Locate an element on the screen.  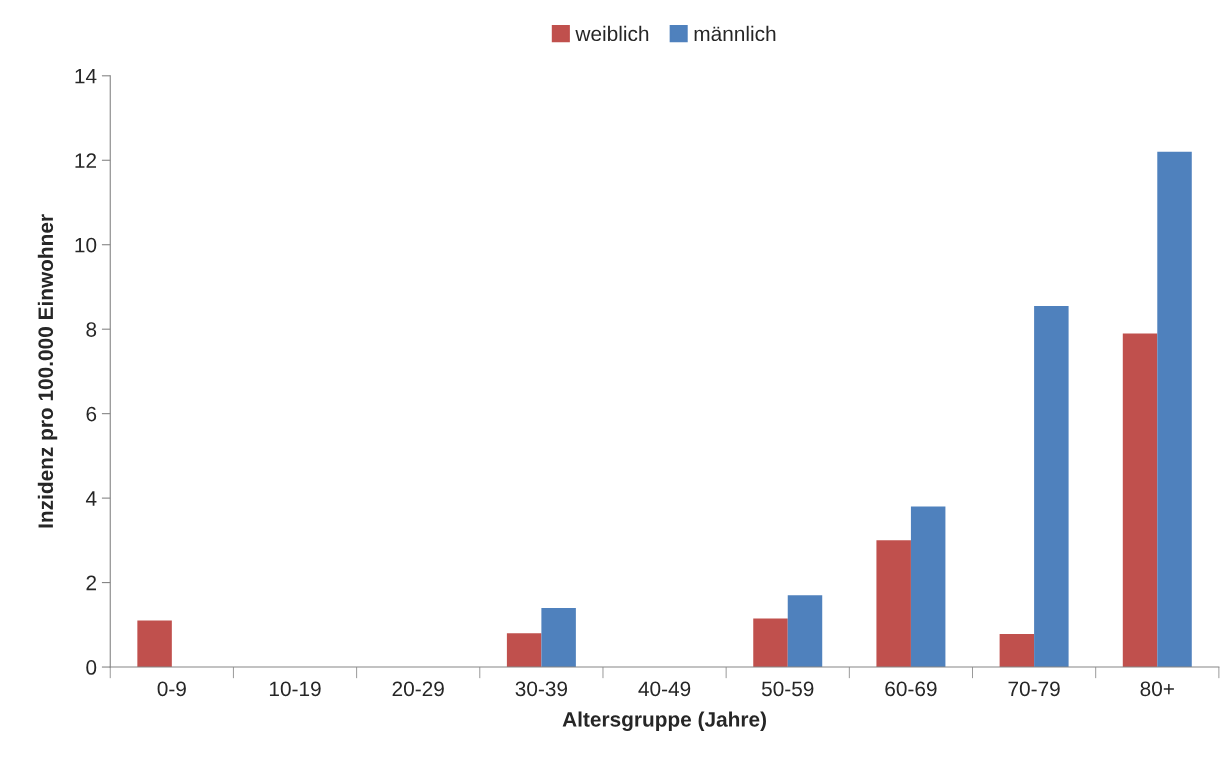
x-axis-title: Altersgruppe (Jahre) is located at coordinates (664, 721).